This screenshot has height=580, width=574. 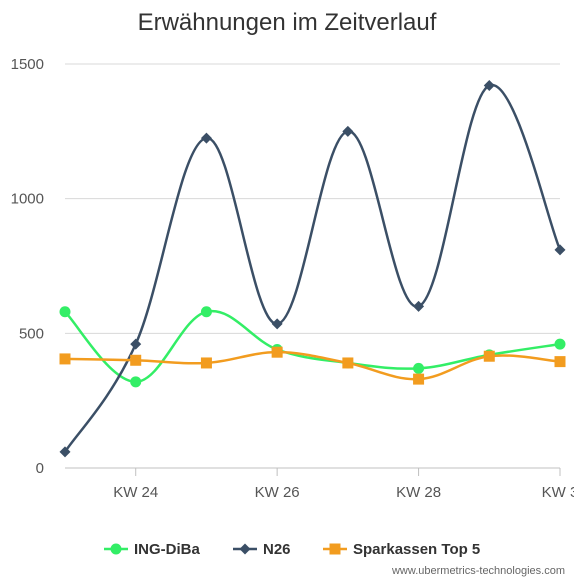 I want to click on legend-marker-ing-diba, so click(x=116, y=549).